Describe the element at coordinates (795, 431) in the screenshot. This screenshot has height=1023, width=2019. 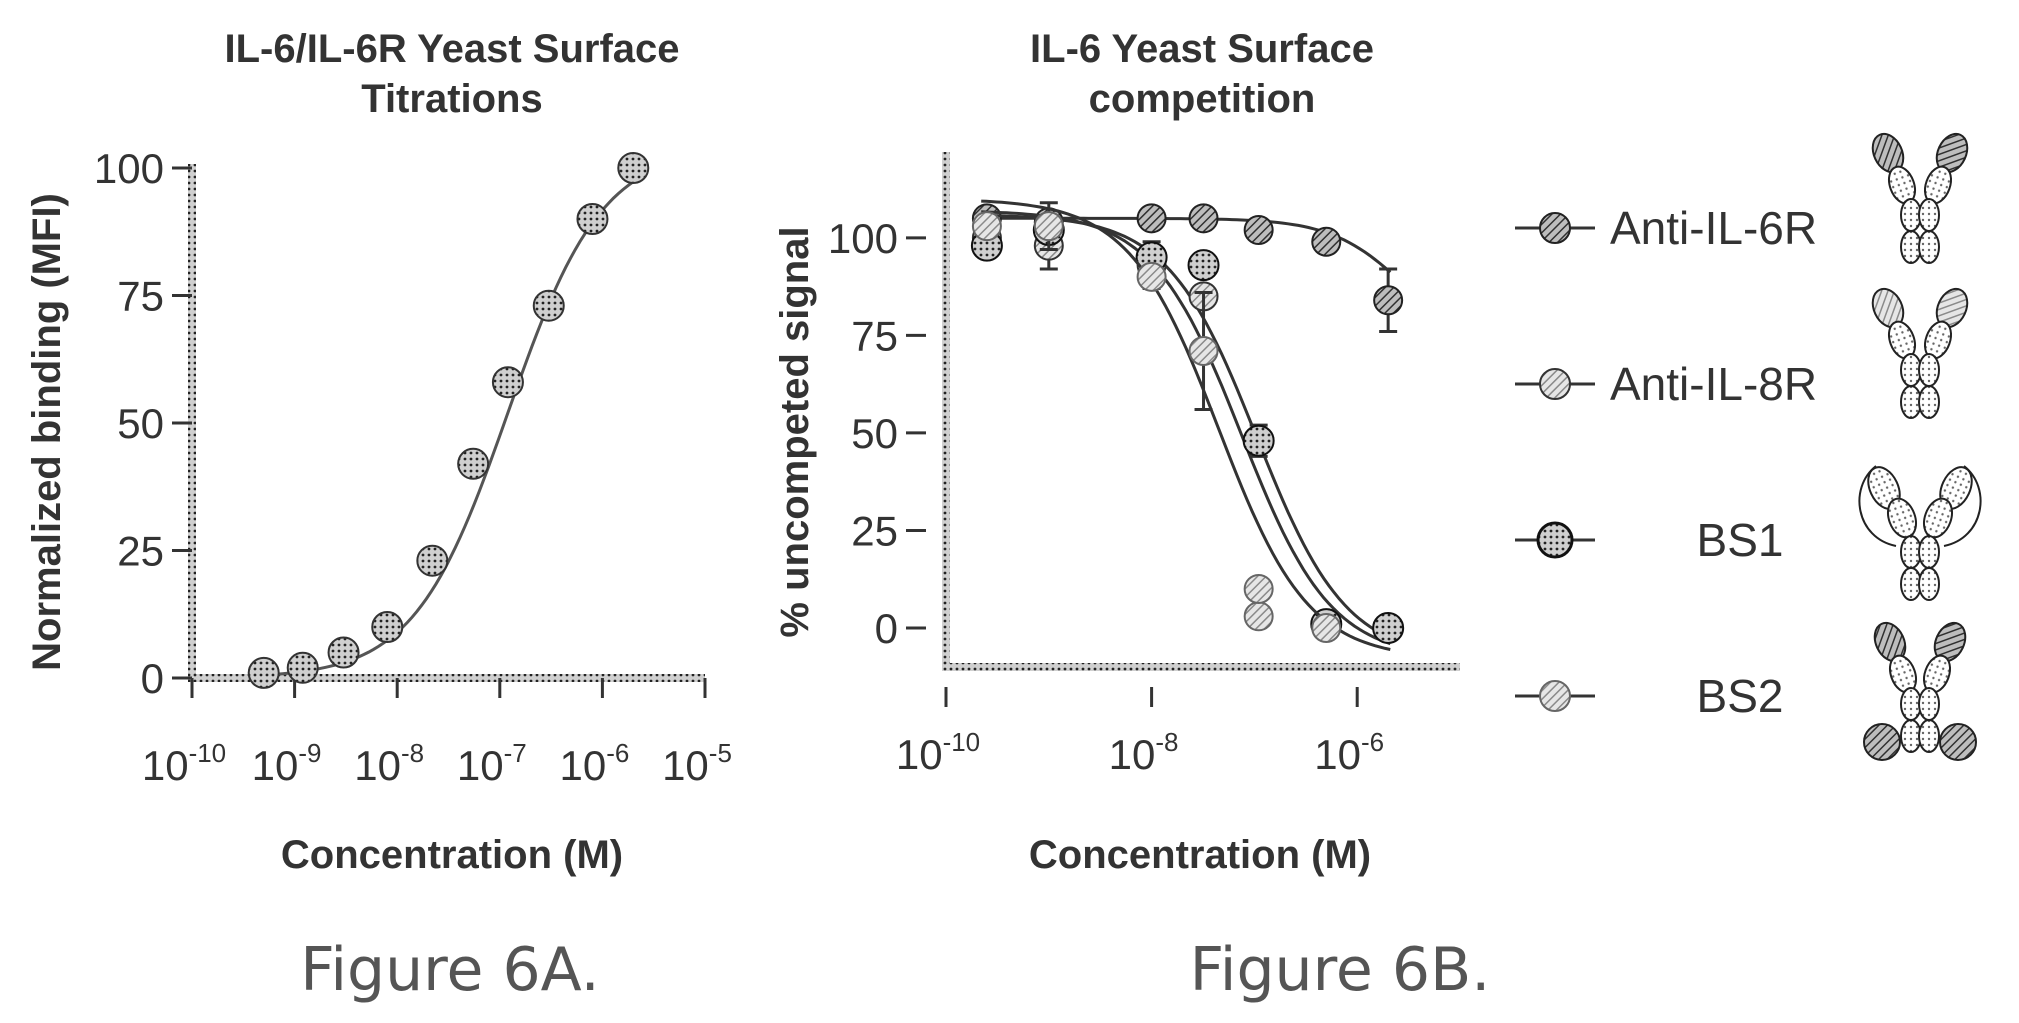
I see `chart-b-ylabel: % uncompeted signal` at that location.